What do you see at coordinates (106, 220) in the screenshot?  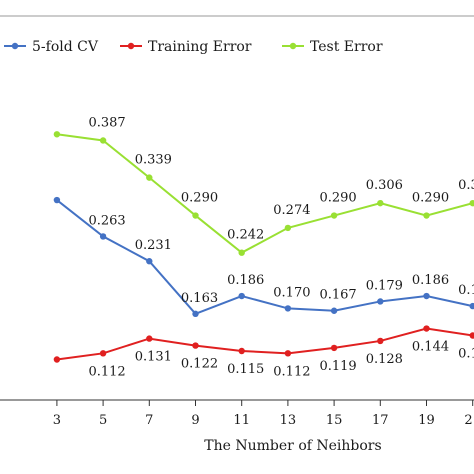 I see `data-label: 0.263` at bounding box center [106, 220].